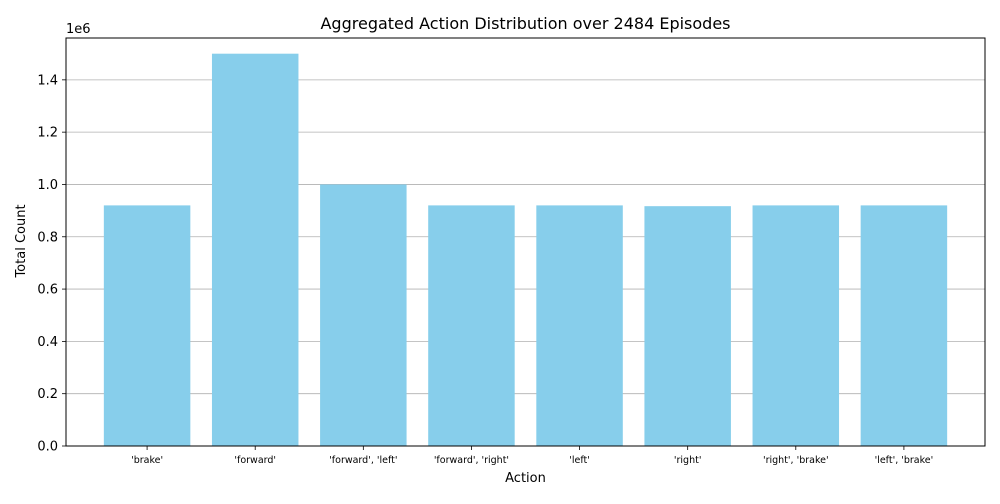 This screenshot has height=504, width=1000. What do you see at coordinates (904, 460) in the screenshot?
I see `x-tick-label: 'left', 'brake'` at bounding box center [904, 460].